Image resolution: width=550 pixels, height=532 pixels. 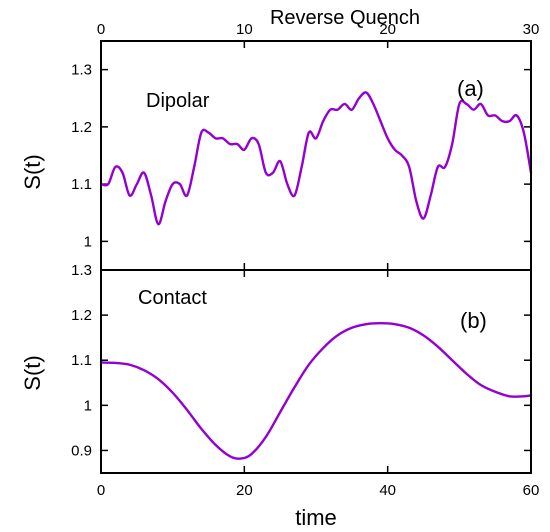 What do you see at coordinates (32, 171) in the screenshot?
I see `top-y-axis-label: S(t)` at bounding box center [32, 171].